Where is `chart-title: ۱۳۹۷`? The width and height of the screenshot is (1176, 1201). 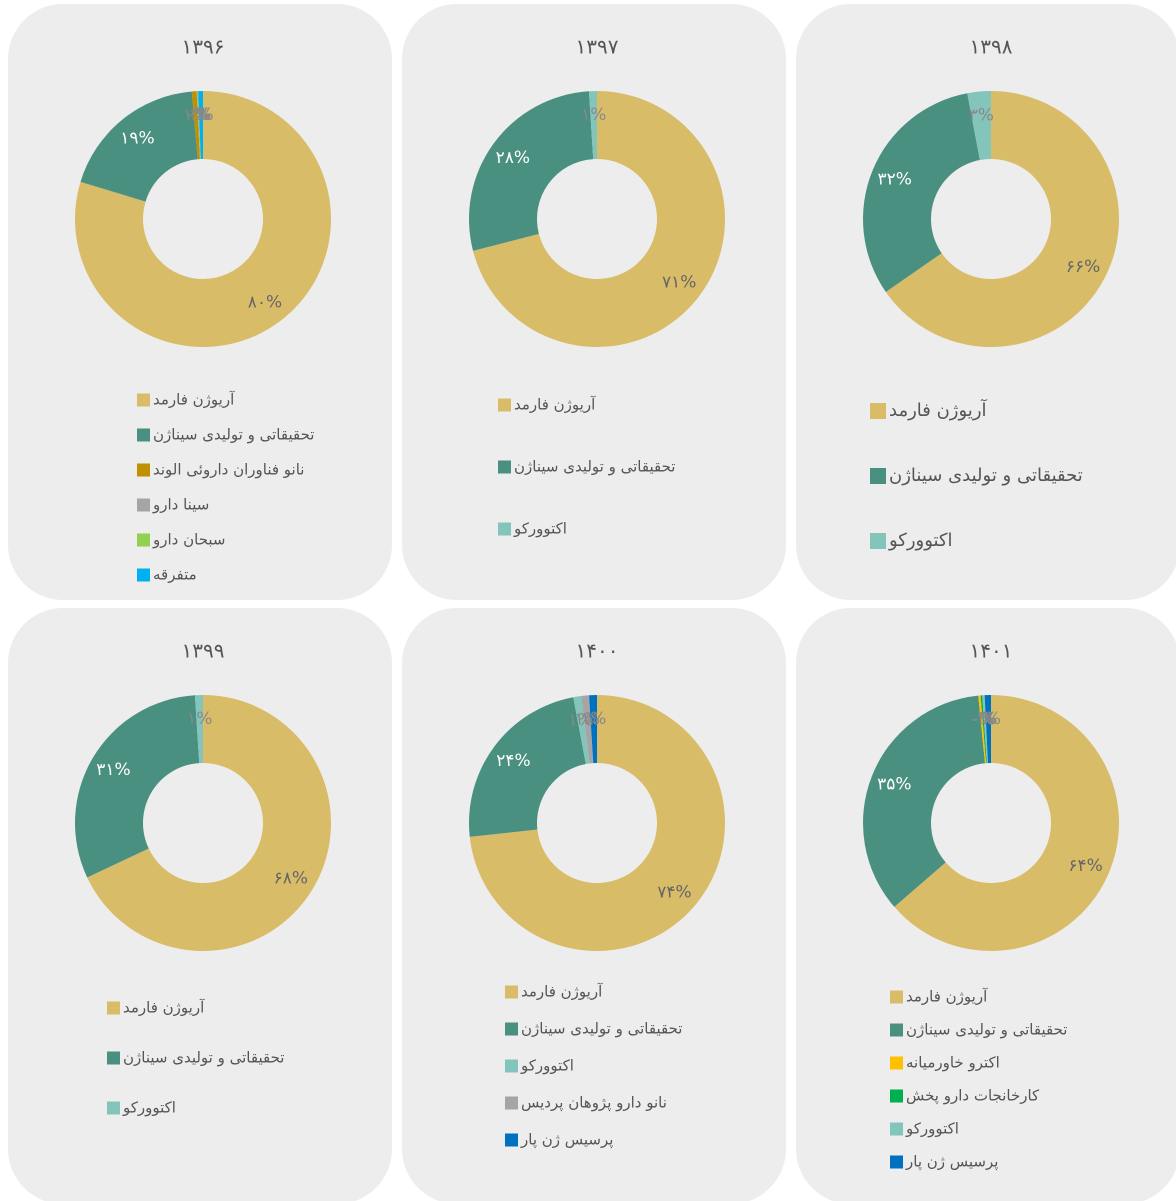
chart-title: ۱۳۹۷ is located at coordinates (597, 47).